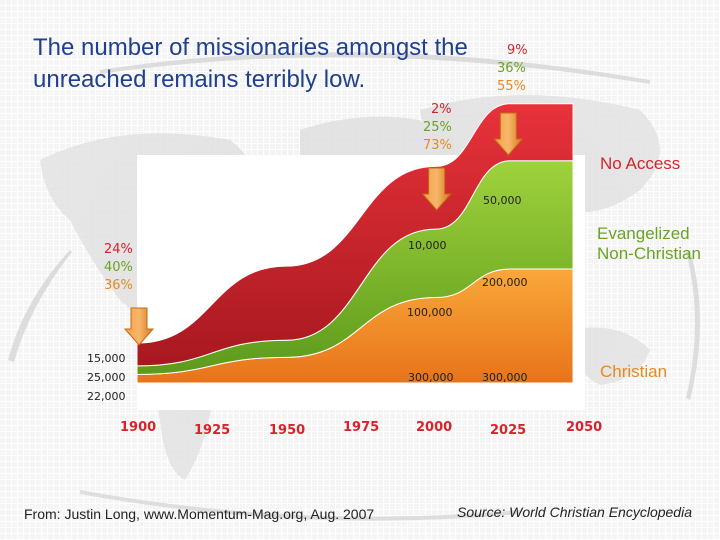 The height and width of the screenshot is (540, 720). Describe the element at coordinates (574, 512) in the screenshot. I see `footer-source-right: Source: World Christian Encyclopedia` at that location.